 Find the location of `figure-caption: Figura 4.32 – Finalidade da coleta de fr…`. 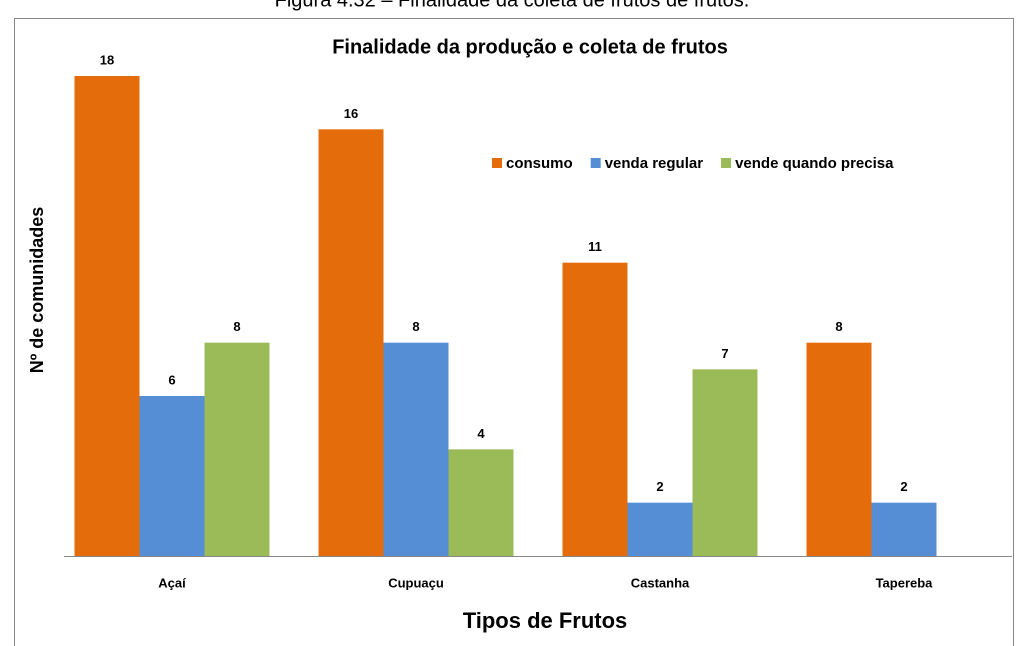

figure-caption: Figura 4.32 – Finalidade da coleta de fr… is located at coordinates (512, 5).